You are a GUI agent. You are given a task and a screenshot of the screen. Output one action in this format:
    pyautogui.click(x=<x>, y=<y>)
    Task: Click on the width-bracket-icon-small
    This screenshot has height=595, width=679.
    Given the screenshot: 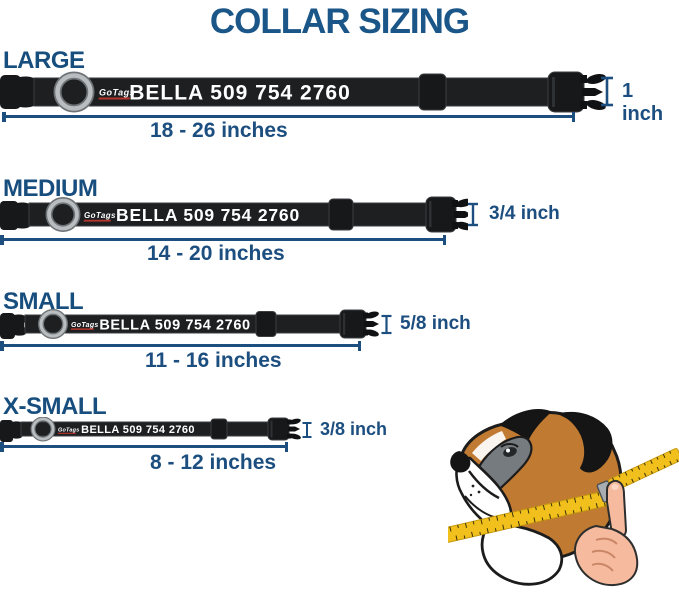 What is the action you would take?
    pyautogui.click(x=386, y=324)
    